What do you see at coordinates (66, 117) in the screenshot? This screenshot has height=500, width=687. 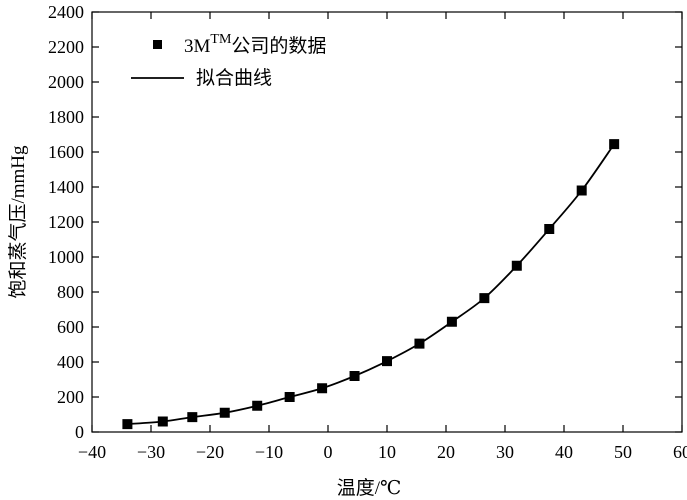 I see `y-tick-label: 1800` at bounding box center [66, 117].